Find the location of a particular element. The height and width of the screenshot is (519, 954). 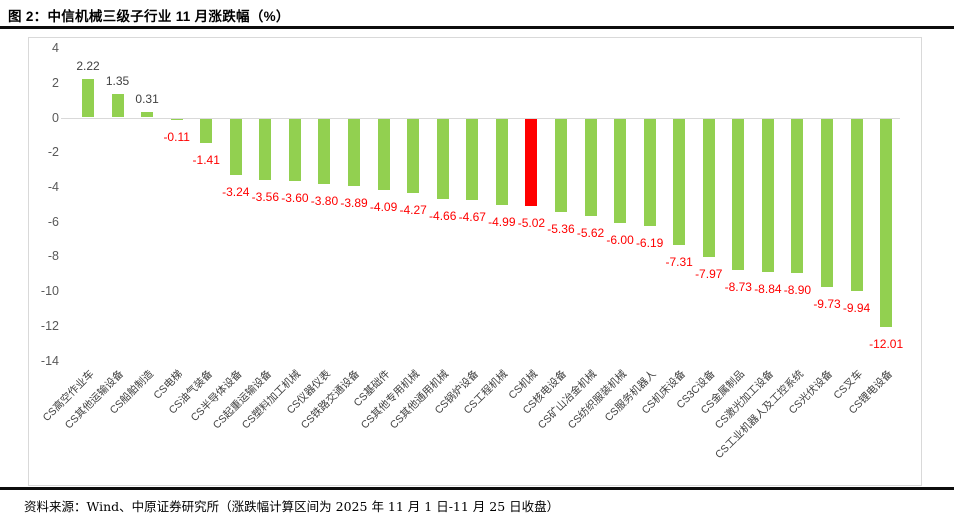

value-label: -3.60 is located at coordinates (295, 197).